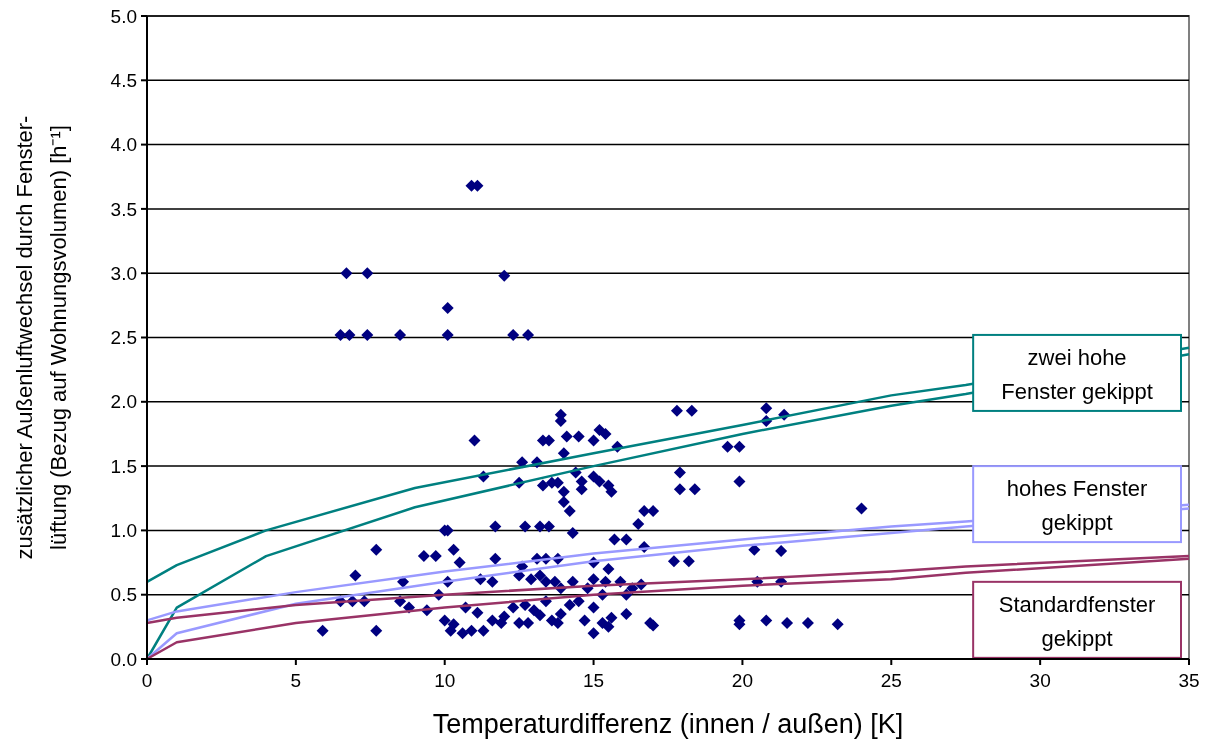 Image resolution: width=1213 pixels, height=755 pixels. Describe the element at coordinates (41, 337) in the screenshot. I see `y-axis-title: zusätzlicher Außenluftwechsel durch Fenster- lüftung (Bezug auf Wohnungsvolumen) [h⁻¹]` at that location.